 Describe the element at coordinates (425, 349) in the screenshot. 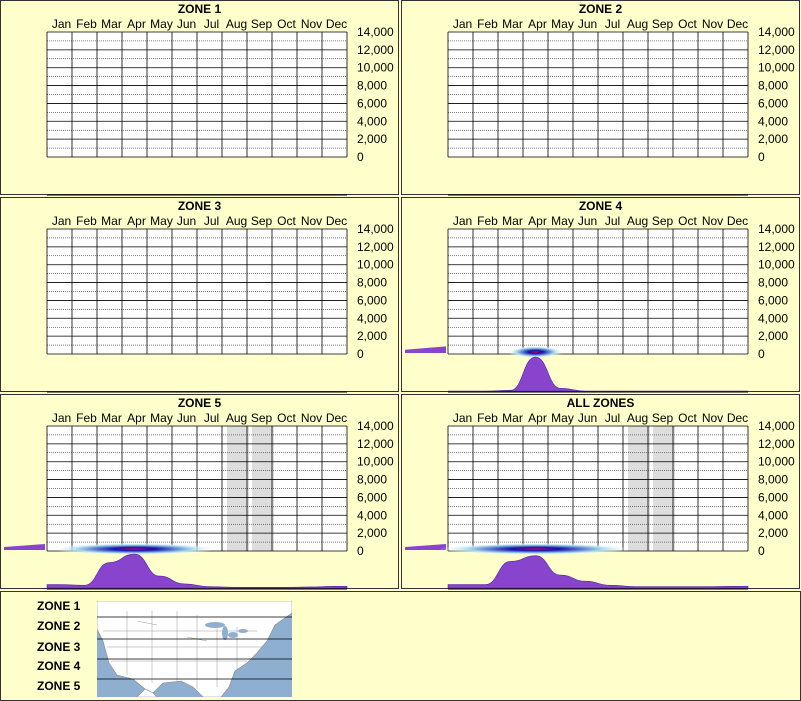

I see `left-level-bar` at that location.